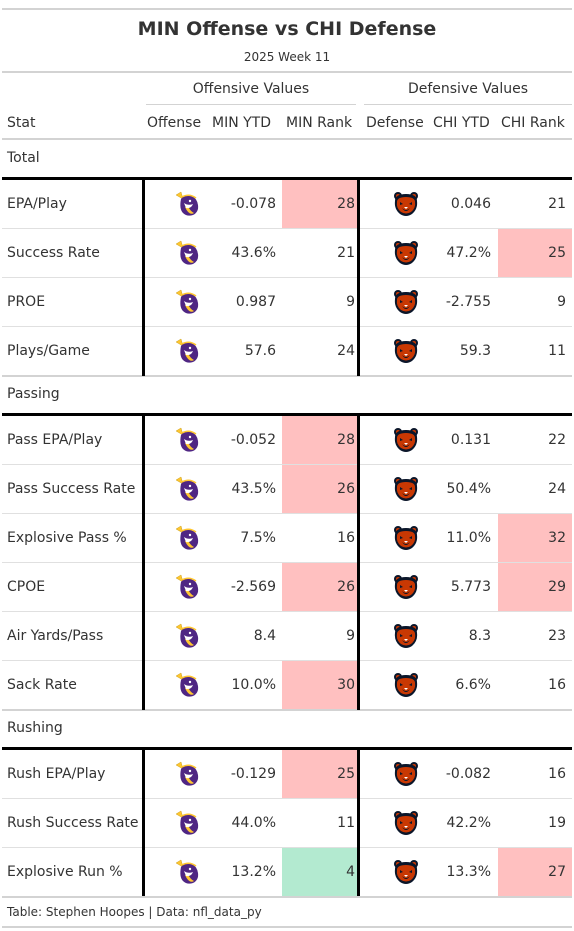  What do you see at coordinates (557, 253) in the screenshot?
I see `chi-rank-value: 25` at bounding box center [557, 253].